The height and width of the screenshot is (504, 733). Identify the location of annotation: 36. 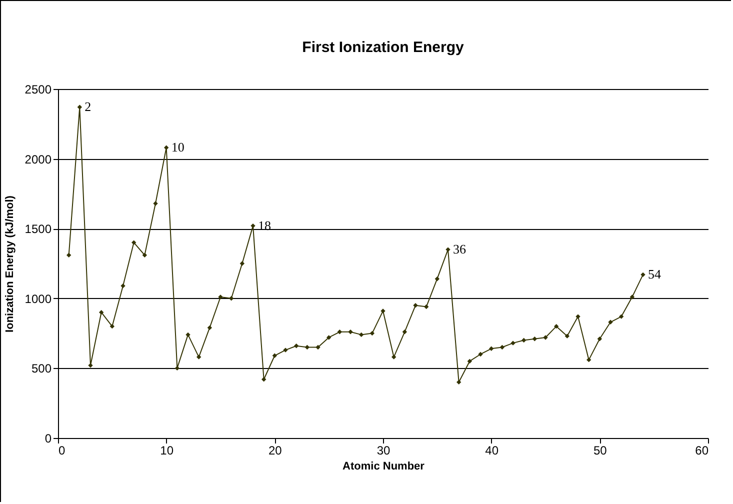
(459, 249).